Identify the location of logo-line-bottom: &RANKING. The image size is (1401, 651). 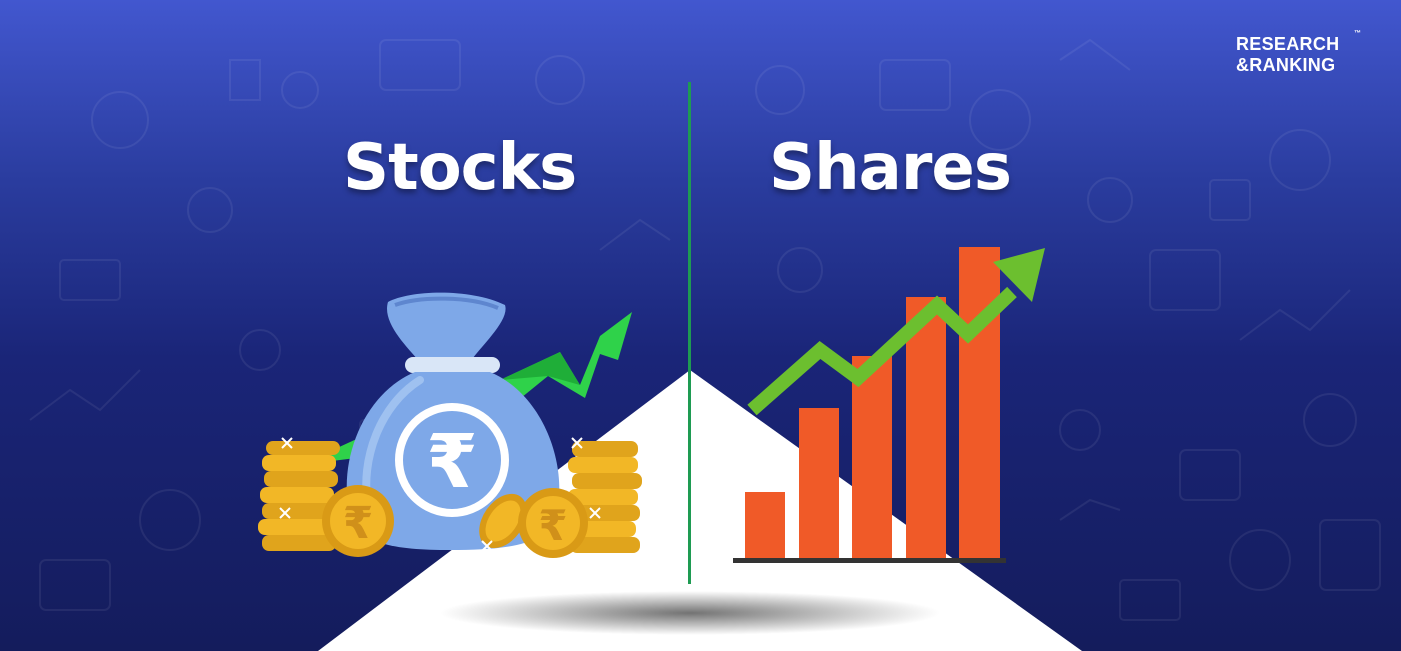
(1286, 65).